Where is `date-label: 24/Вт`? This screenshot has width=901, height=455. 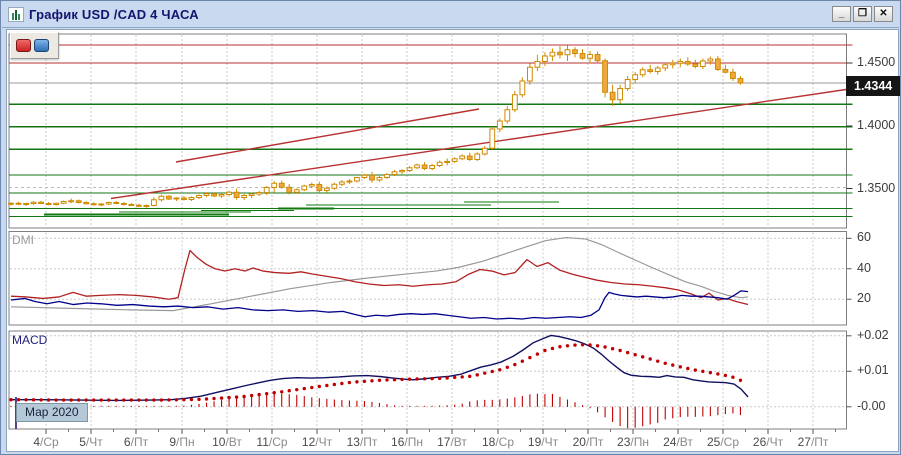 date-label: 24/Вт is located at coordinates (678, 442).